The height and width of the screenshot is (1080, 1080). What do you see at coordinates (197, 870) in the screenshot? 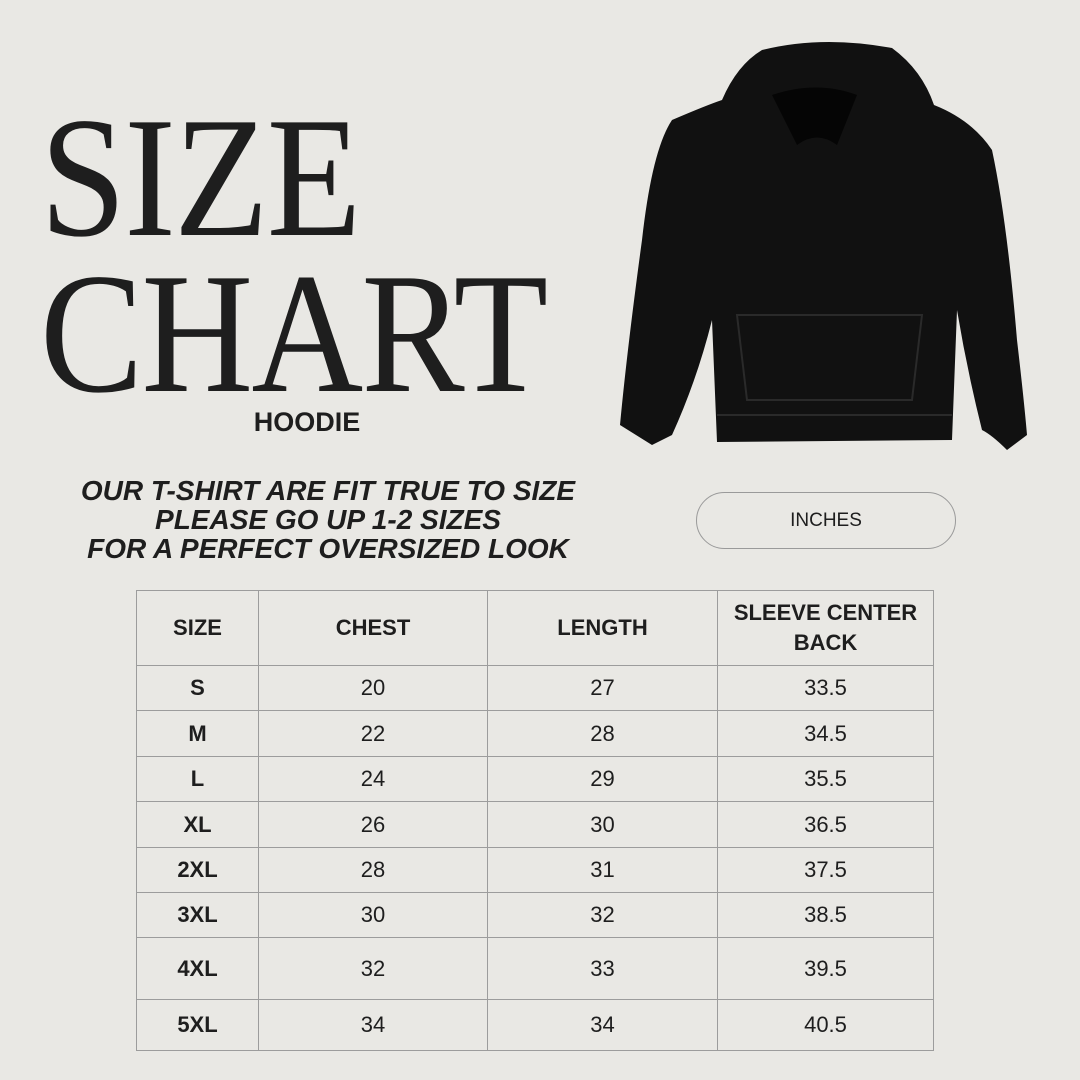
I see `cell-size: 2XL` at bounding box center [197, 870].